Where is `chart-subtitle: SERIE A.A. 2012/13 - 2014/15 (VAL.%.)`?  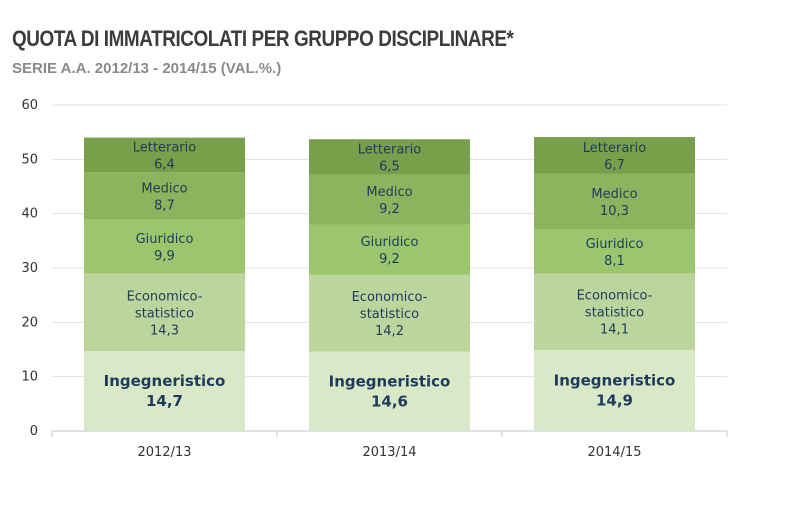 chart-subtitle: SERIE A.A. 2012/13 - 2014/15 (VAL.%.) is located at coordinates (147, 68).